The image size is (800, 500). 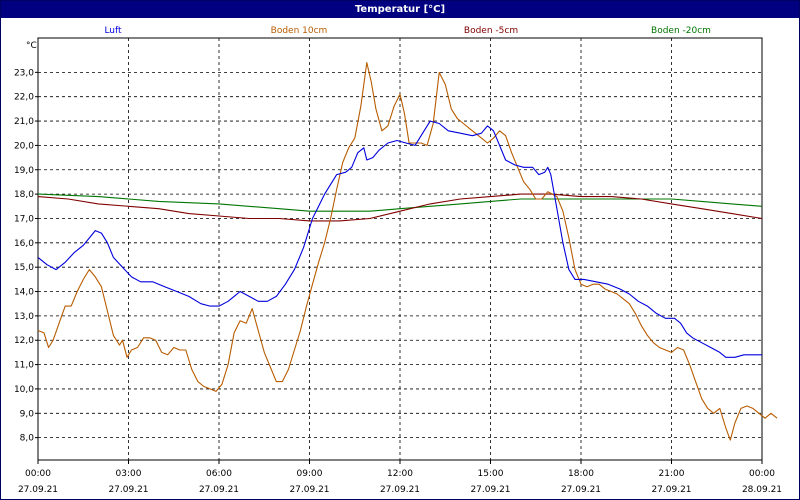 What do you see at coordinates (407, 31) in the screenshot?
I see `legend: Luft Boden 10cm Boden -5cm Boden -20cm` at bounding box center [407, 31].